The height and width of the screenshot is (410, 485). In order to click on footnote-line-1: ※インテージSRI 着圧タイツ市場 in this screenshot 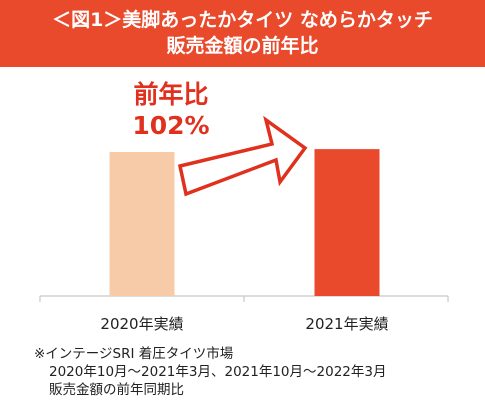, I will do `click(134, 354)`.